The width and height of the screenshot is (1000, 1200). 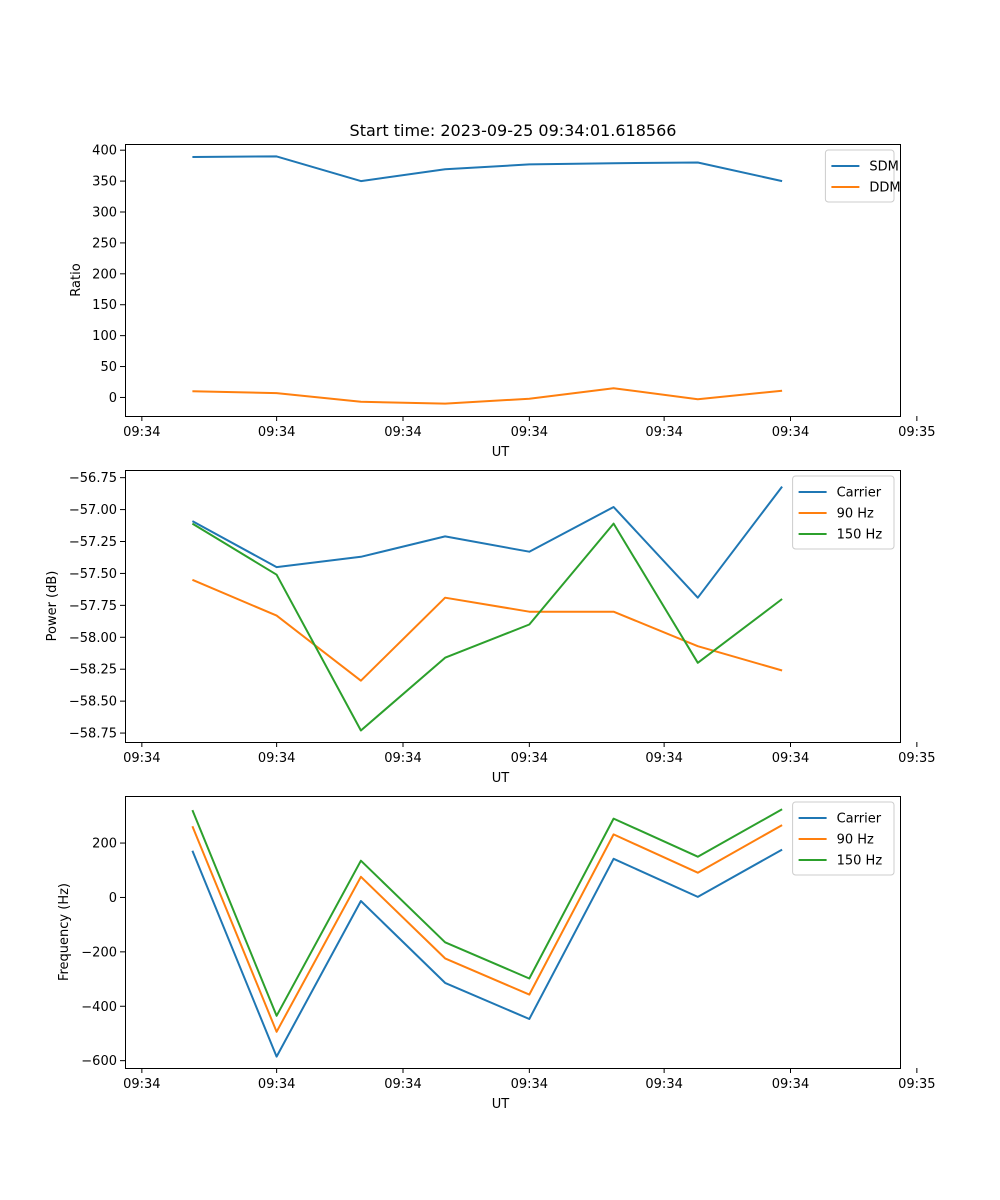 What do you see at coordinates (52, 606) in the screenshot?
I see `y-axis-label: Power (dB)` at bounding box center [52, 606].